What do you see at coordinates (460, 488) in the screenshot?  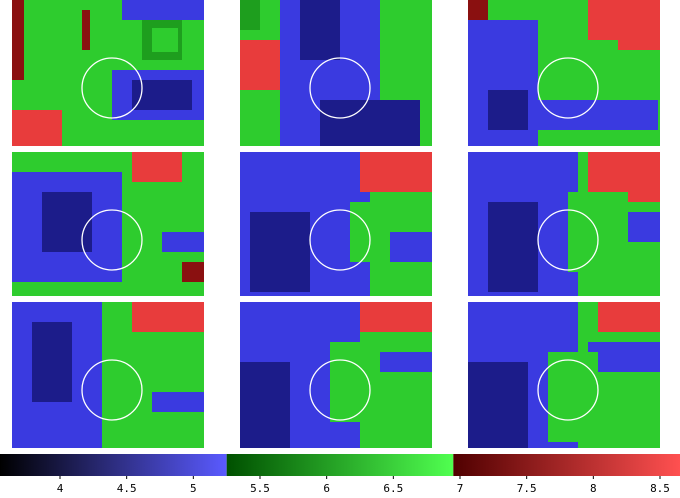 I see `tick-label: 7` at bounding box center [460, 488].